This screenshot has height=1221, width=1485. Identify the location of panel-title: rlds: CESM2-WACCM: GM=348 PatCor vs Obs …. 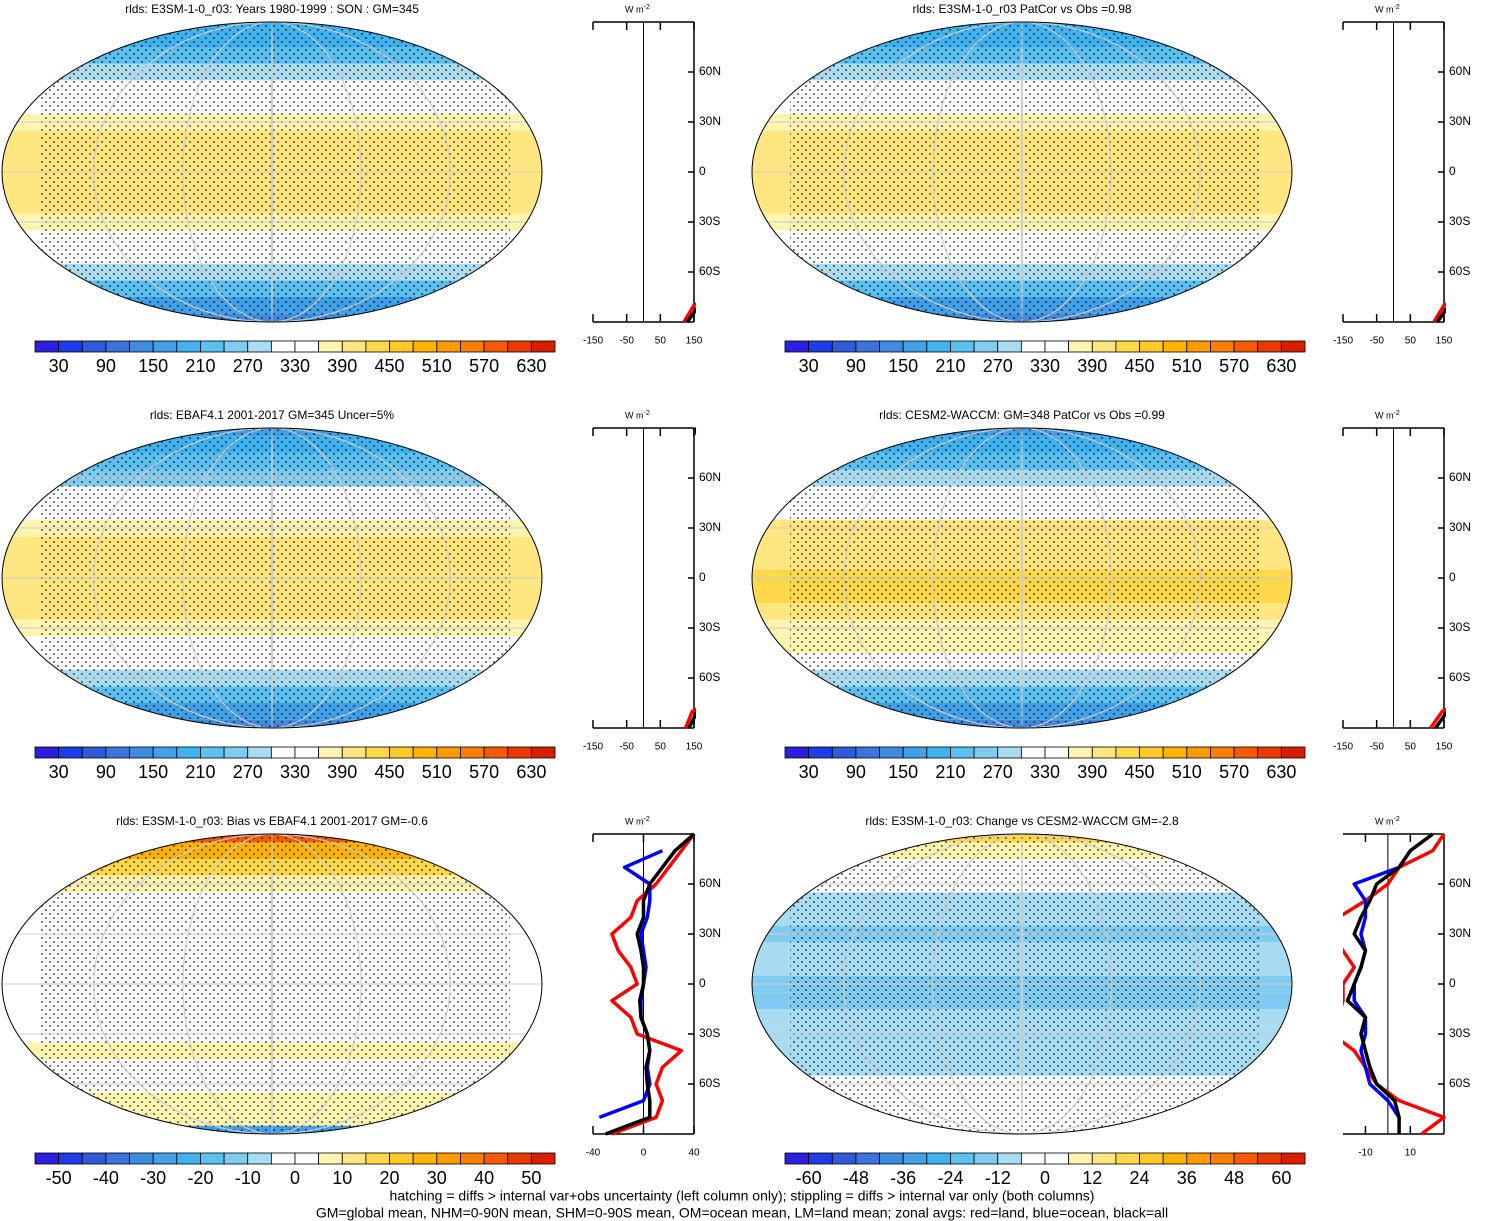
(1022, 415).